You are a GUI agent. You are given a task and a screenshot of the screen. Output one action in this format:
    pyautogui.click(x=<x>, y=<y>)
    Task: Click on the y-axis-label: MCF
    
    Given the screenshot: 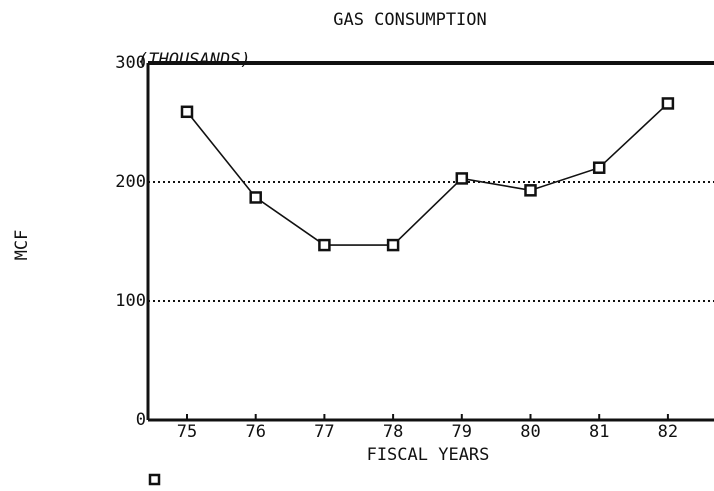 What is the action you would take?
    pyautogui.click(x=22, y=245)
    